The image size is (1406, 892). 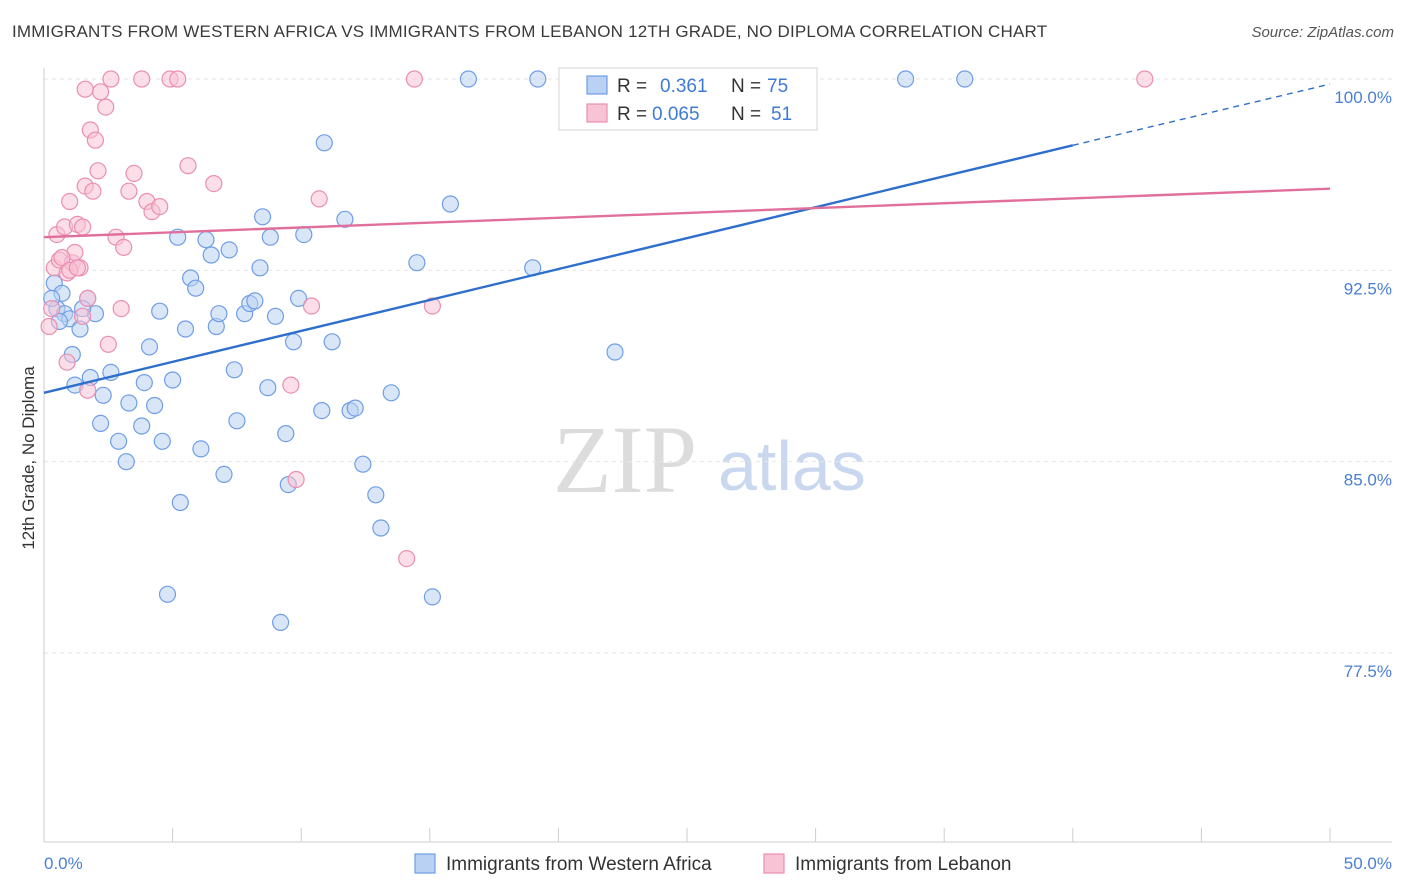 What do you see at coordinates (632, 86) in the screenshot?
I see `legend-r-label-blue: R =` at bounding box center [632, 86].